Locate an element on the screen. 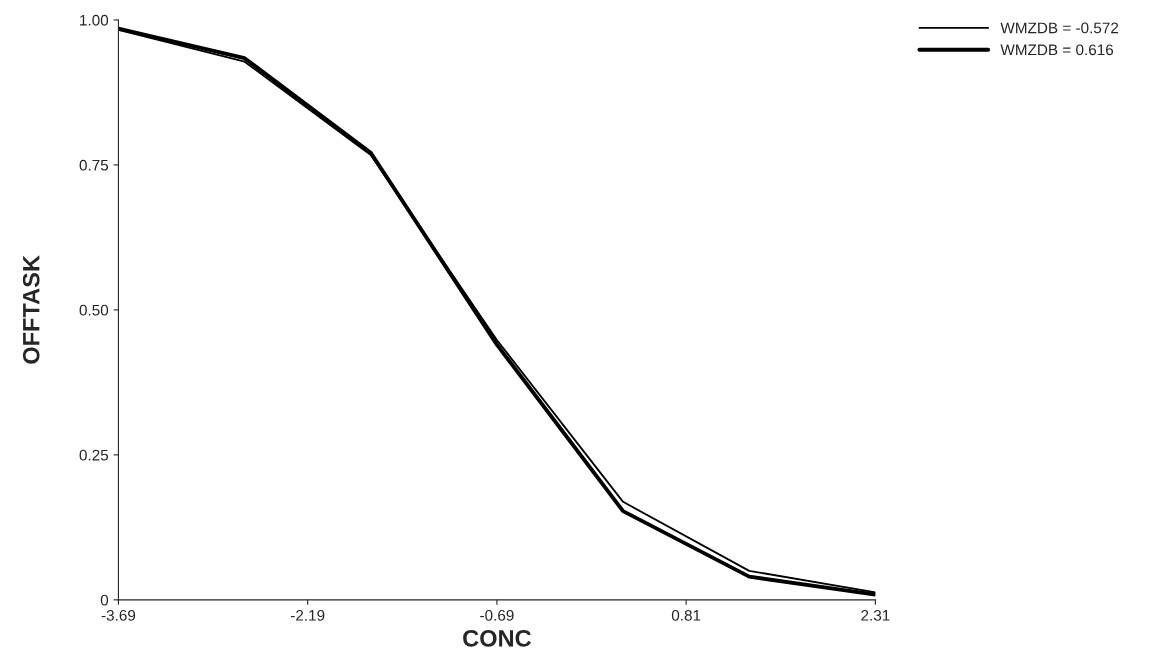  x-tick-label: -3.69 is located at coordinates (118, 615).